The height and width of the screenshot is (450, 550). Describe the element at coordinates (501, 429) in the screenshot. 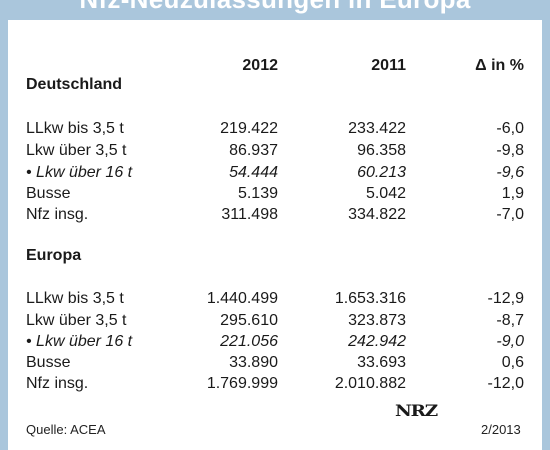

I see `publication-date: 2/2013` at that location.